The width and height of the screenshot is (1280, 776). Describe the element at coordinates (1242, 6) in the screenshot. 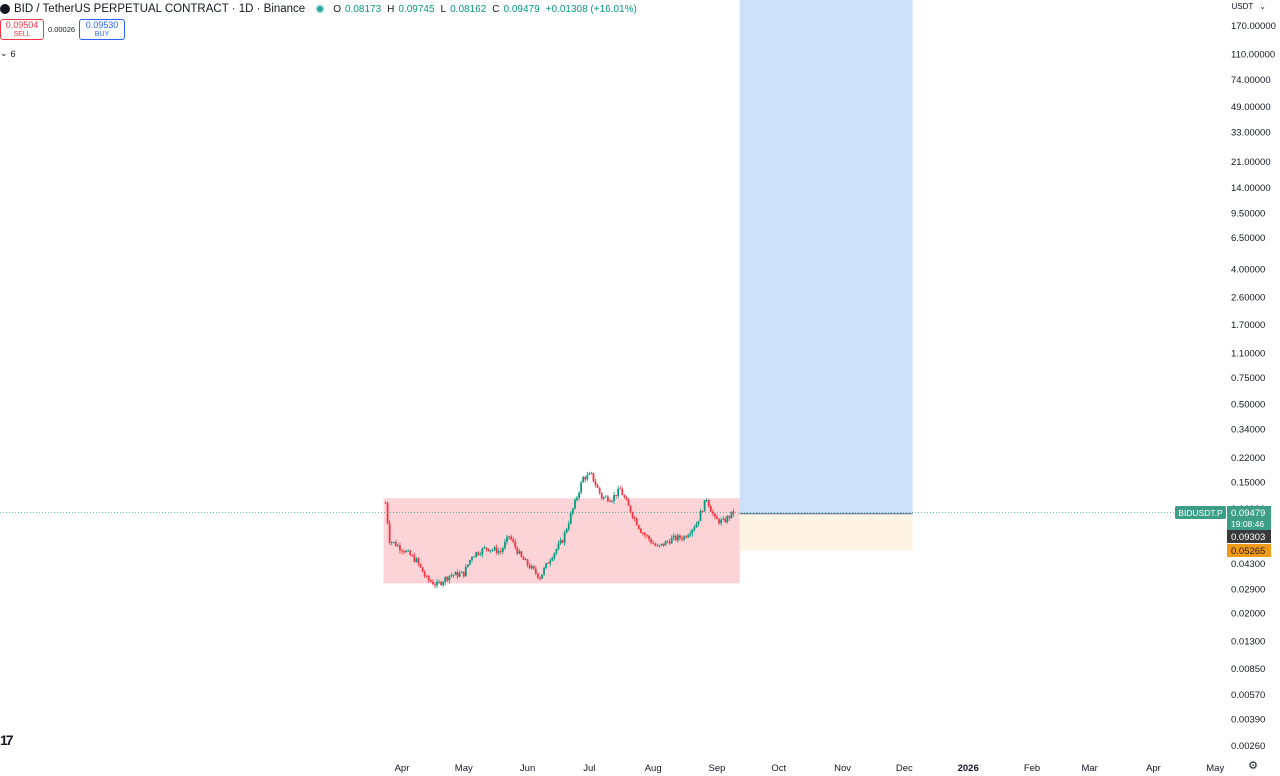

I see `currency-label: USDT` at that location.